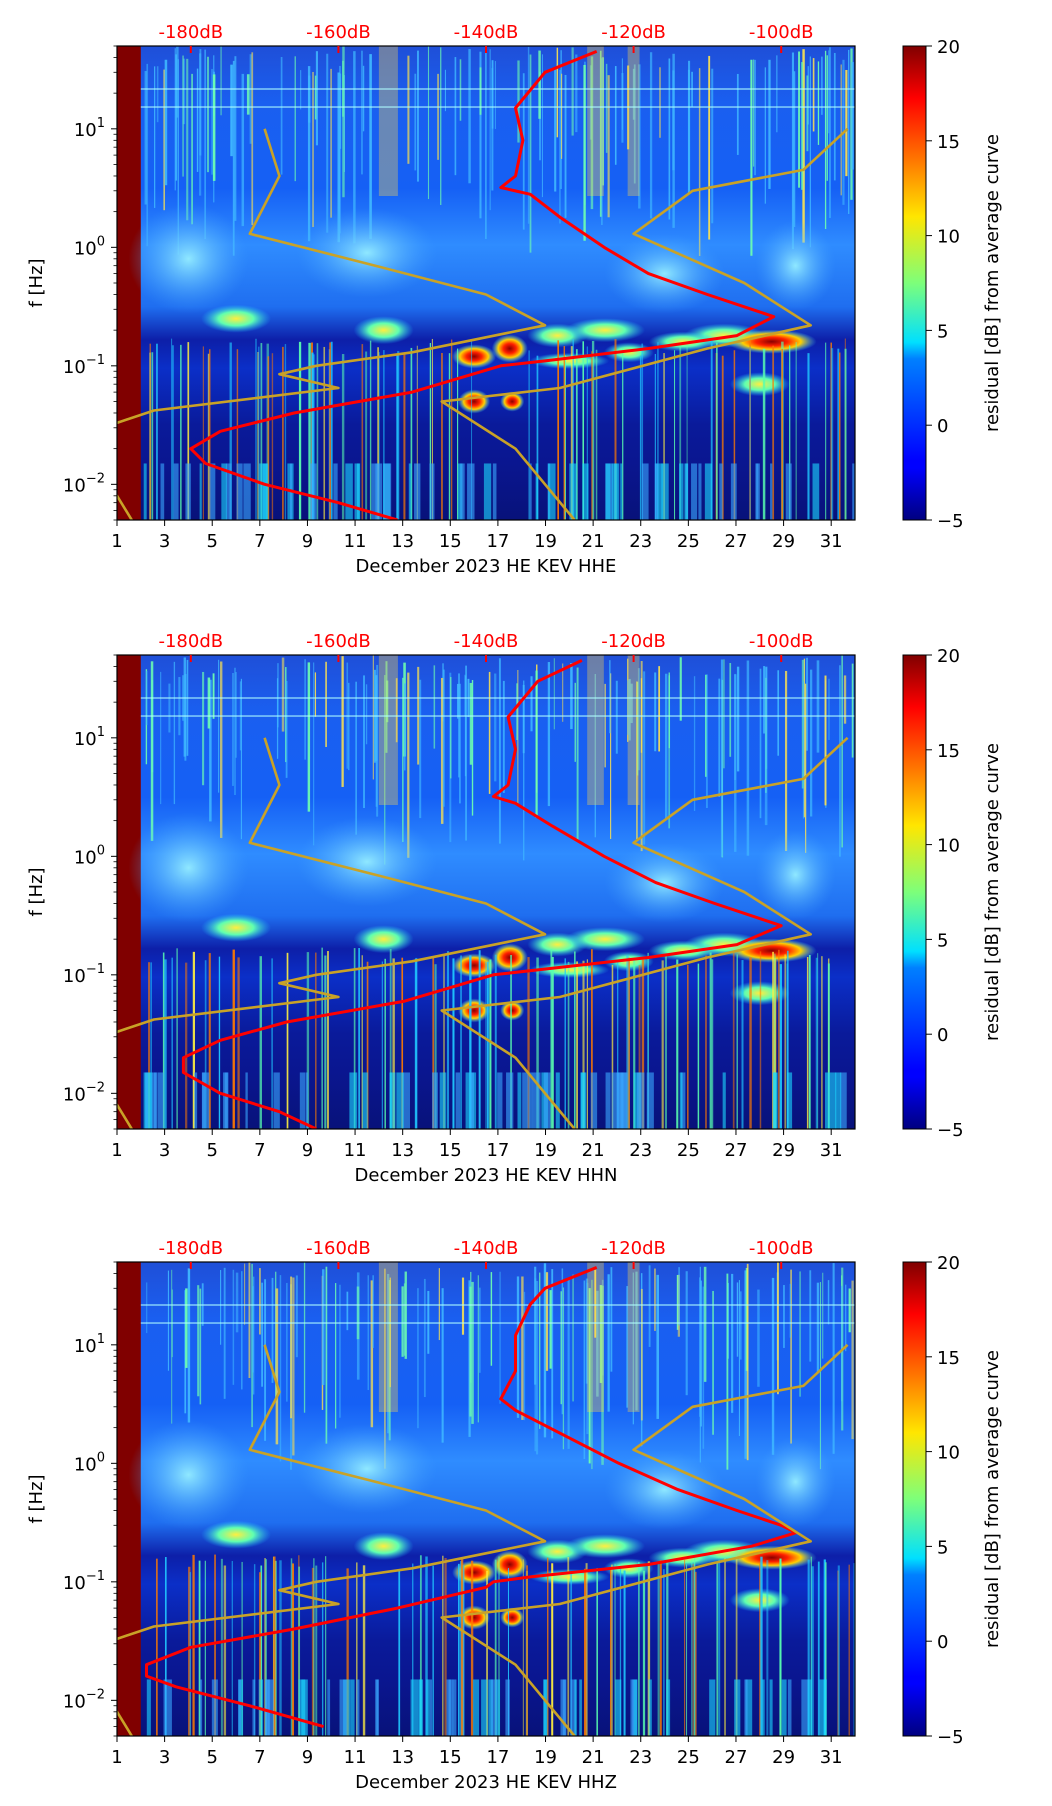  I want to click on nhnm-curve, so click(644, 932).